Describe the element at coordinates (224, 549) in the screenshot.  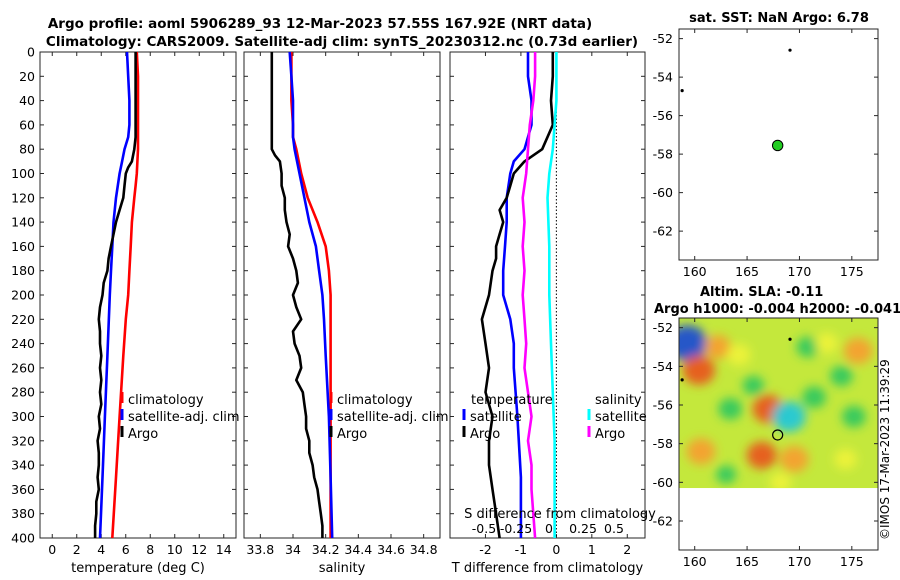
I see `x-tick-label: 14` at that location.